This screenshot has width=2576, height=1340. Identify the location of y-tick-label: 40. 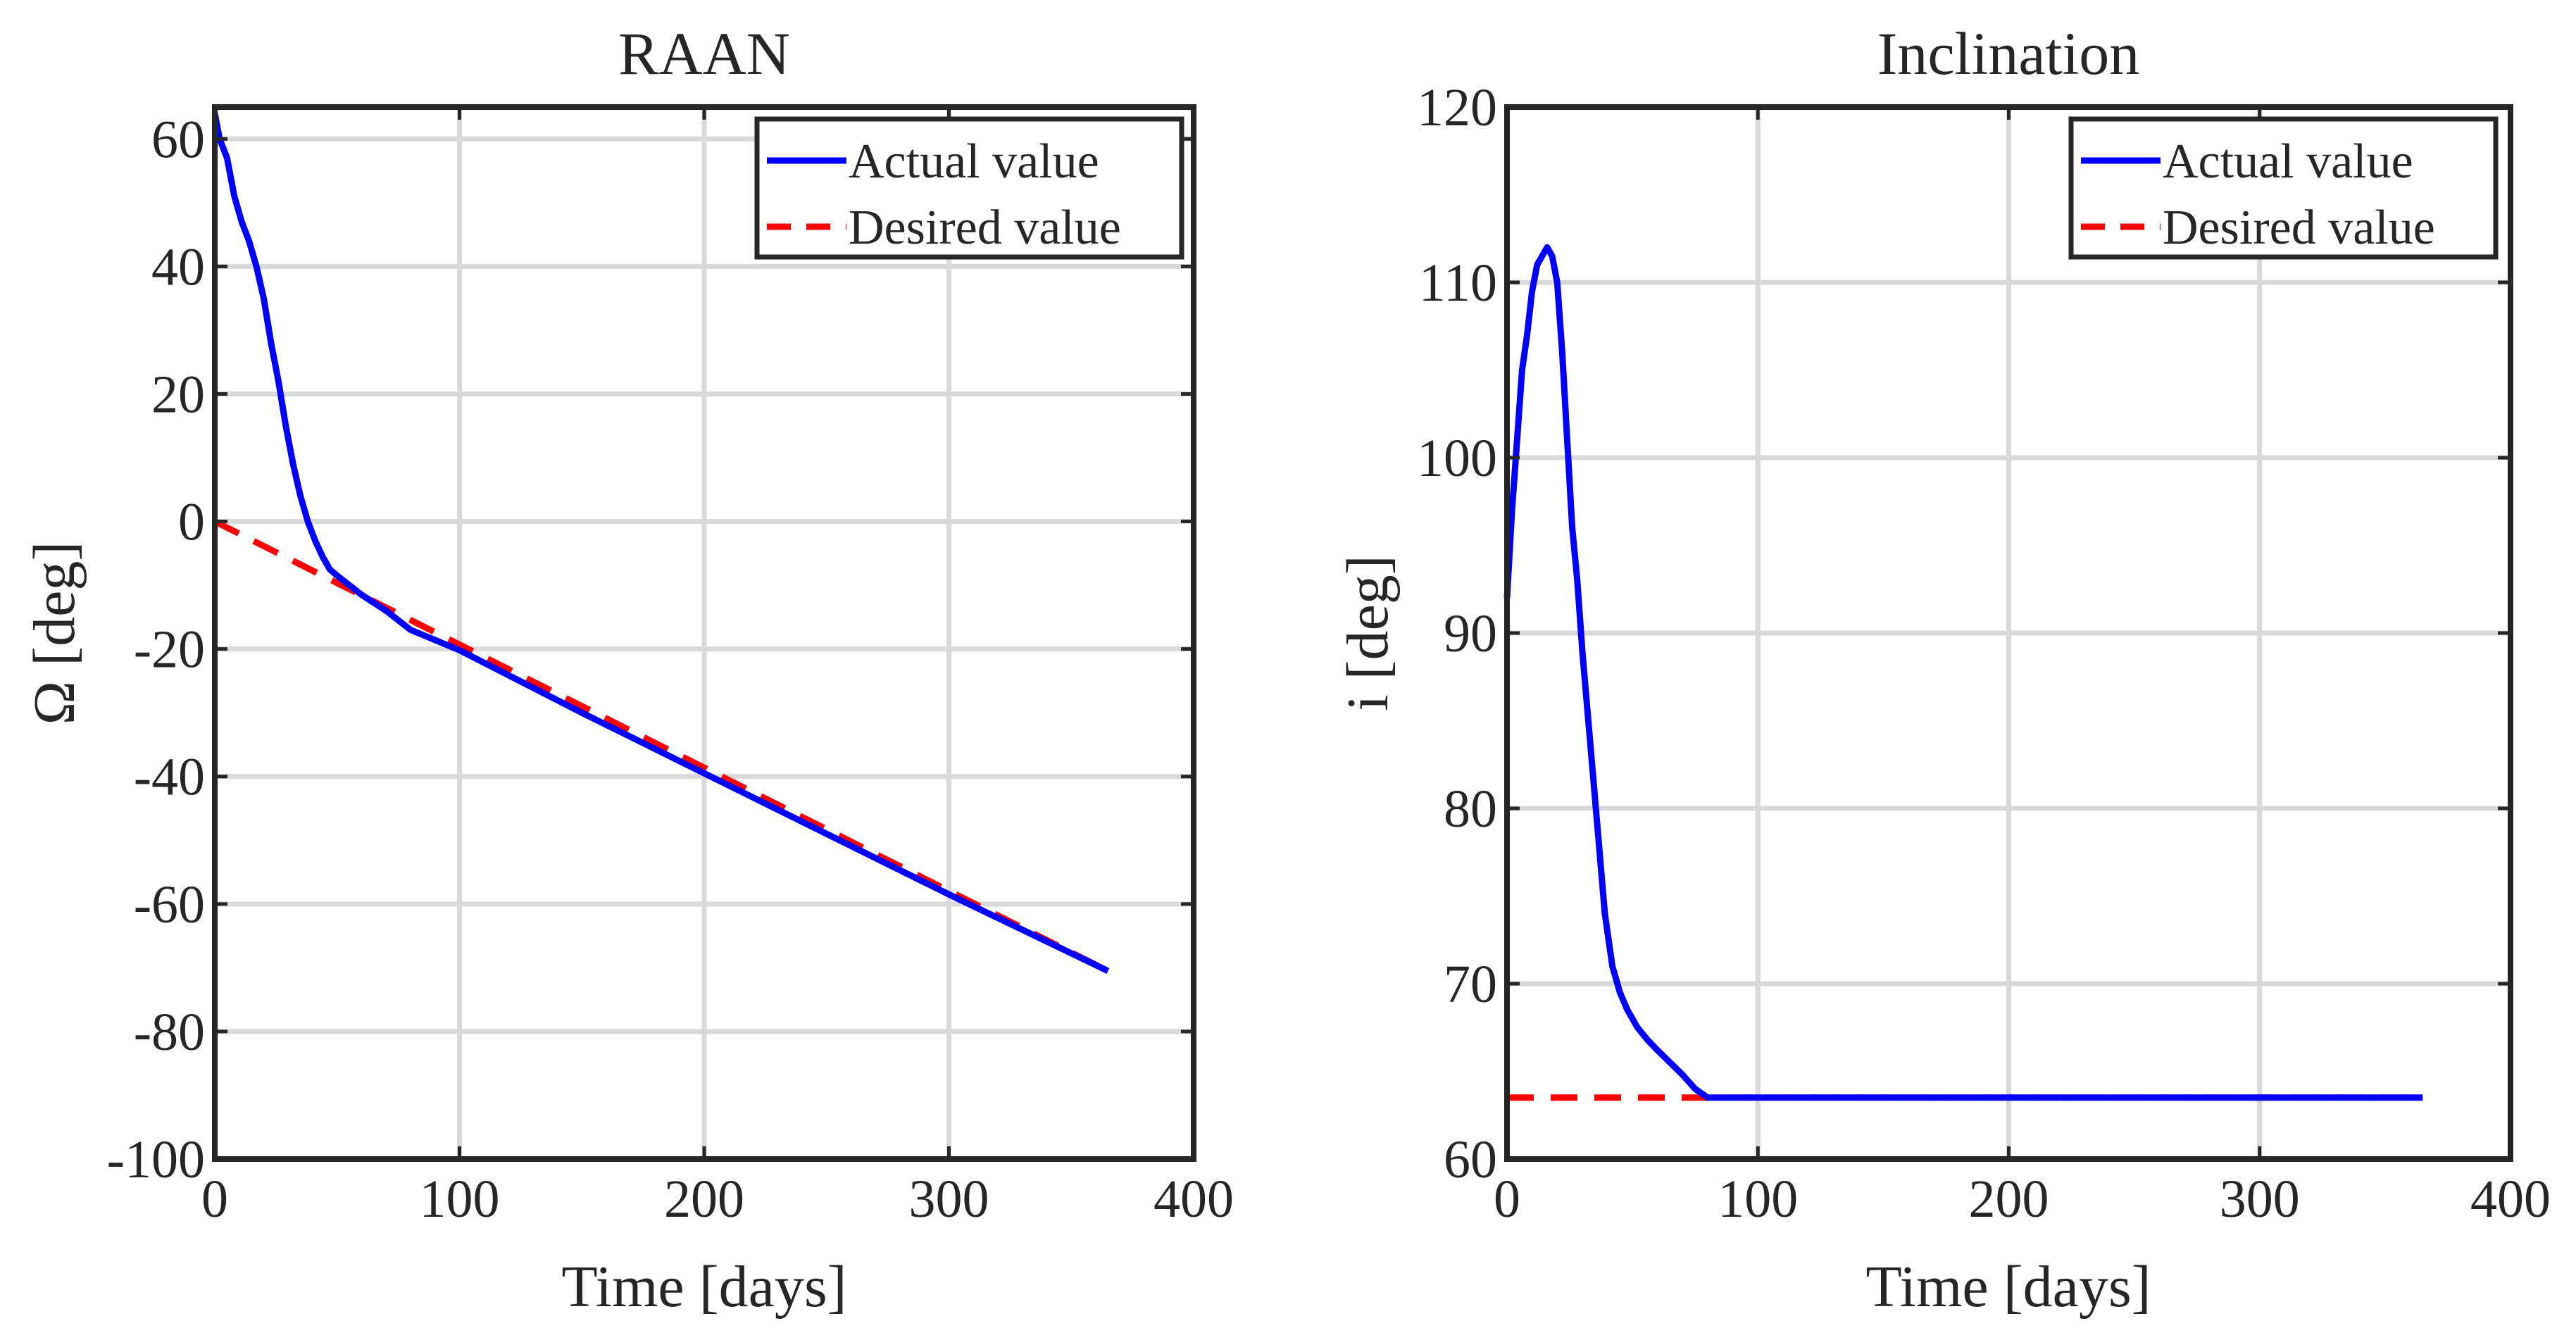
(178, 267).